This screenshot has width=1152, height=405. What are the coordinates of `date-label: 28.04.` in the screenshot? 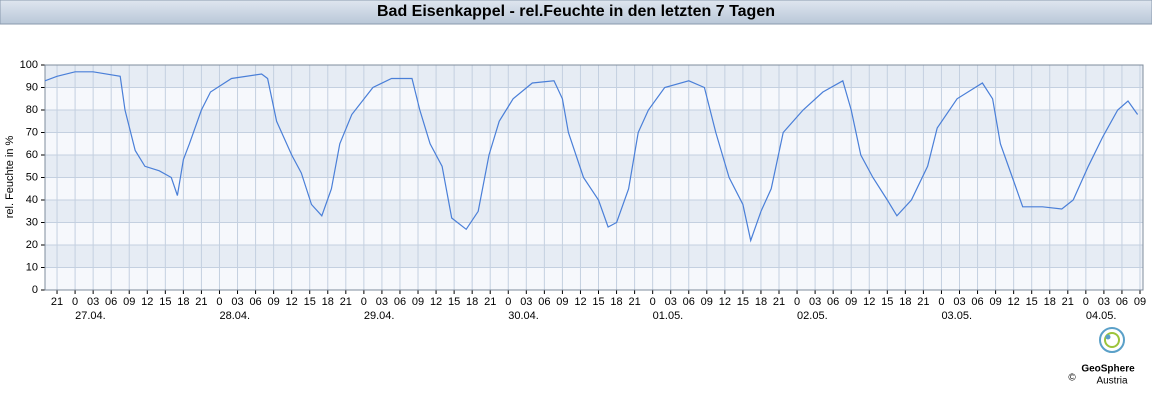 It's located at (234, 316).